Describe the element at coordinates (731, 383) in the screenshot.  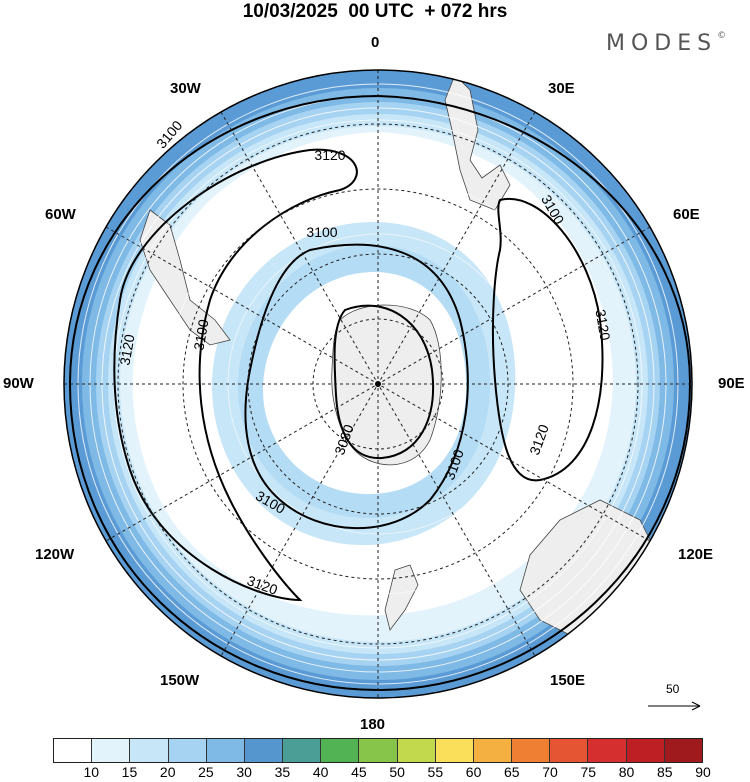
I see `lon-label-90e: 90E` at that location.